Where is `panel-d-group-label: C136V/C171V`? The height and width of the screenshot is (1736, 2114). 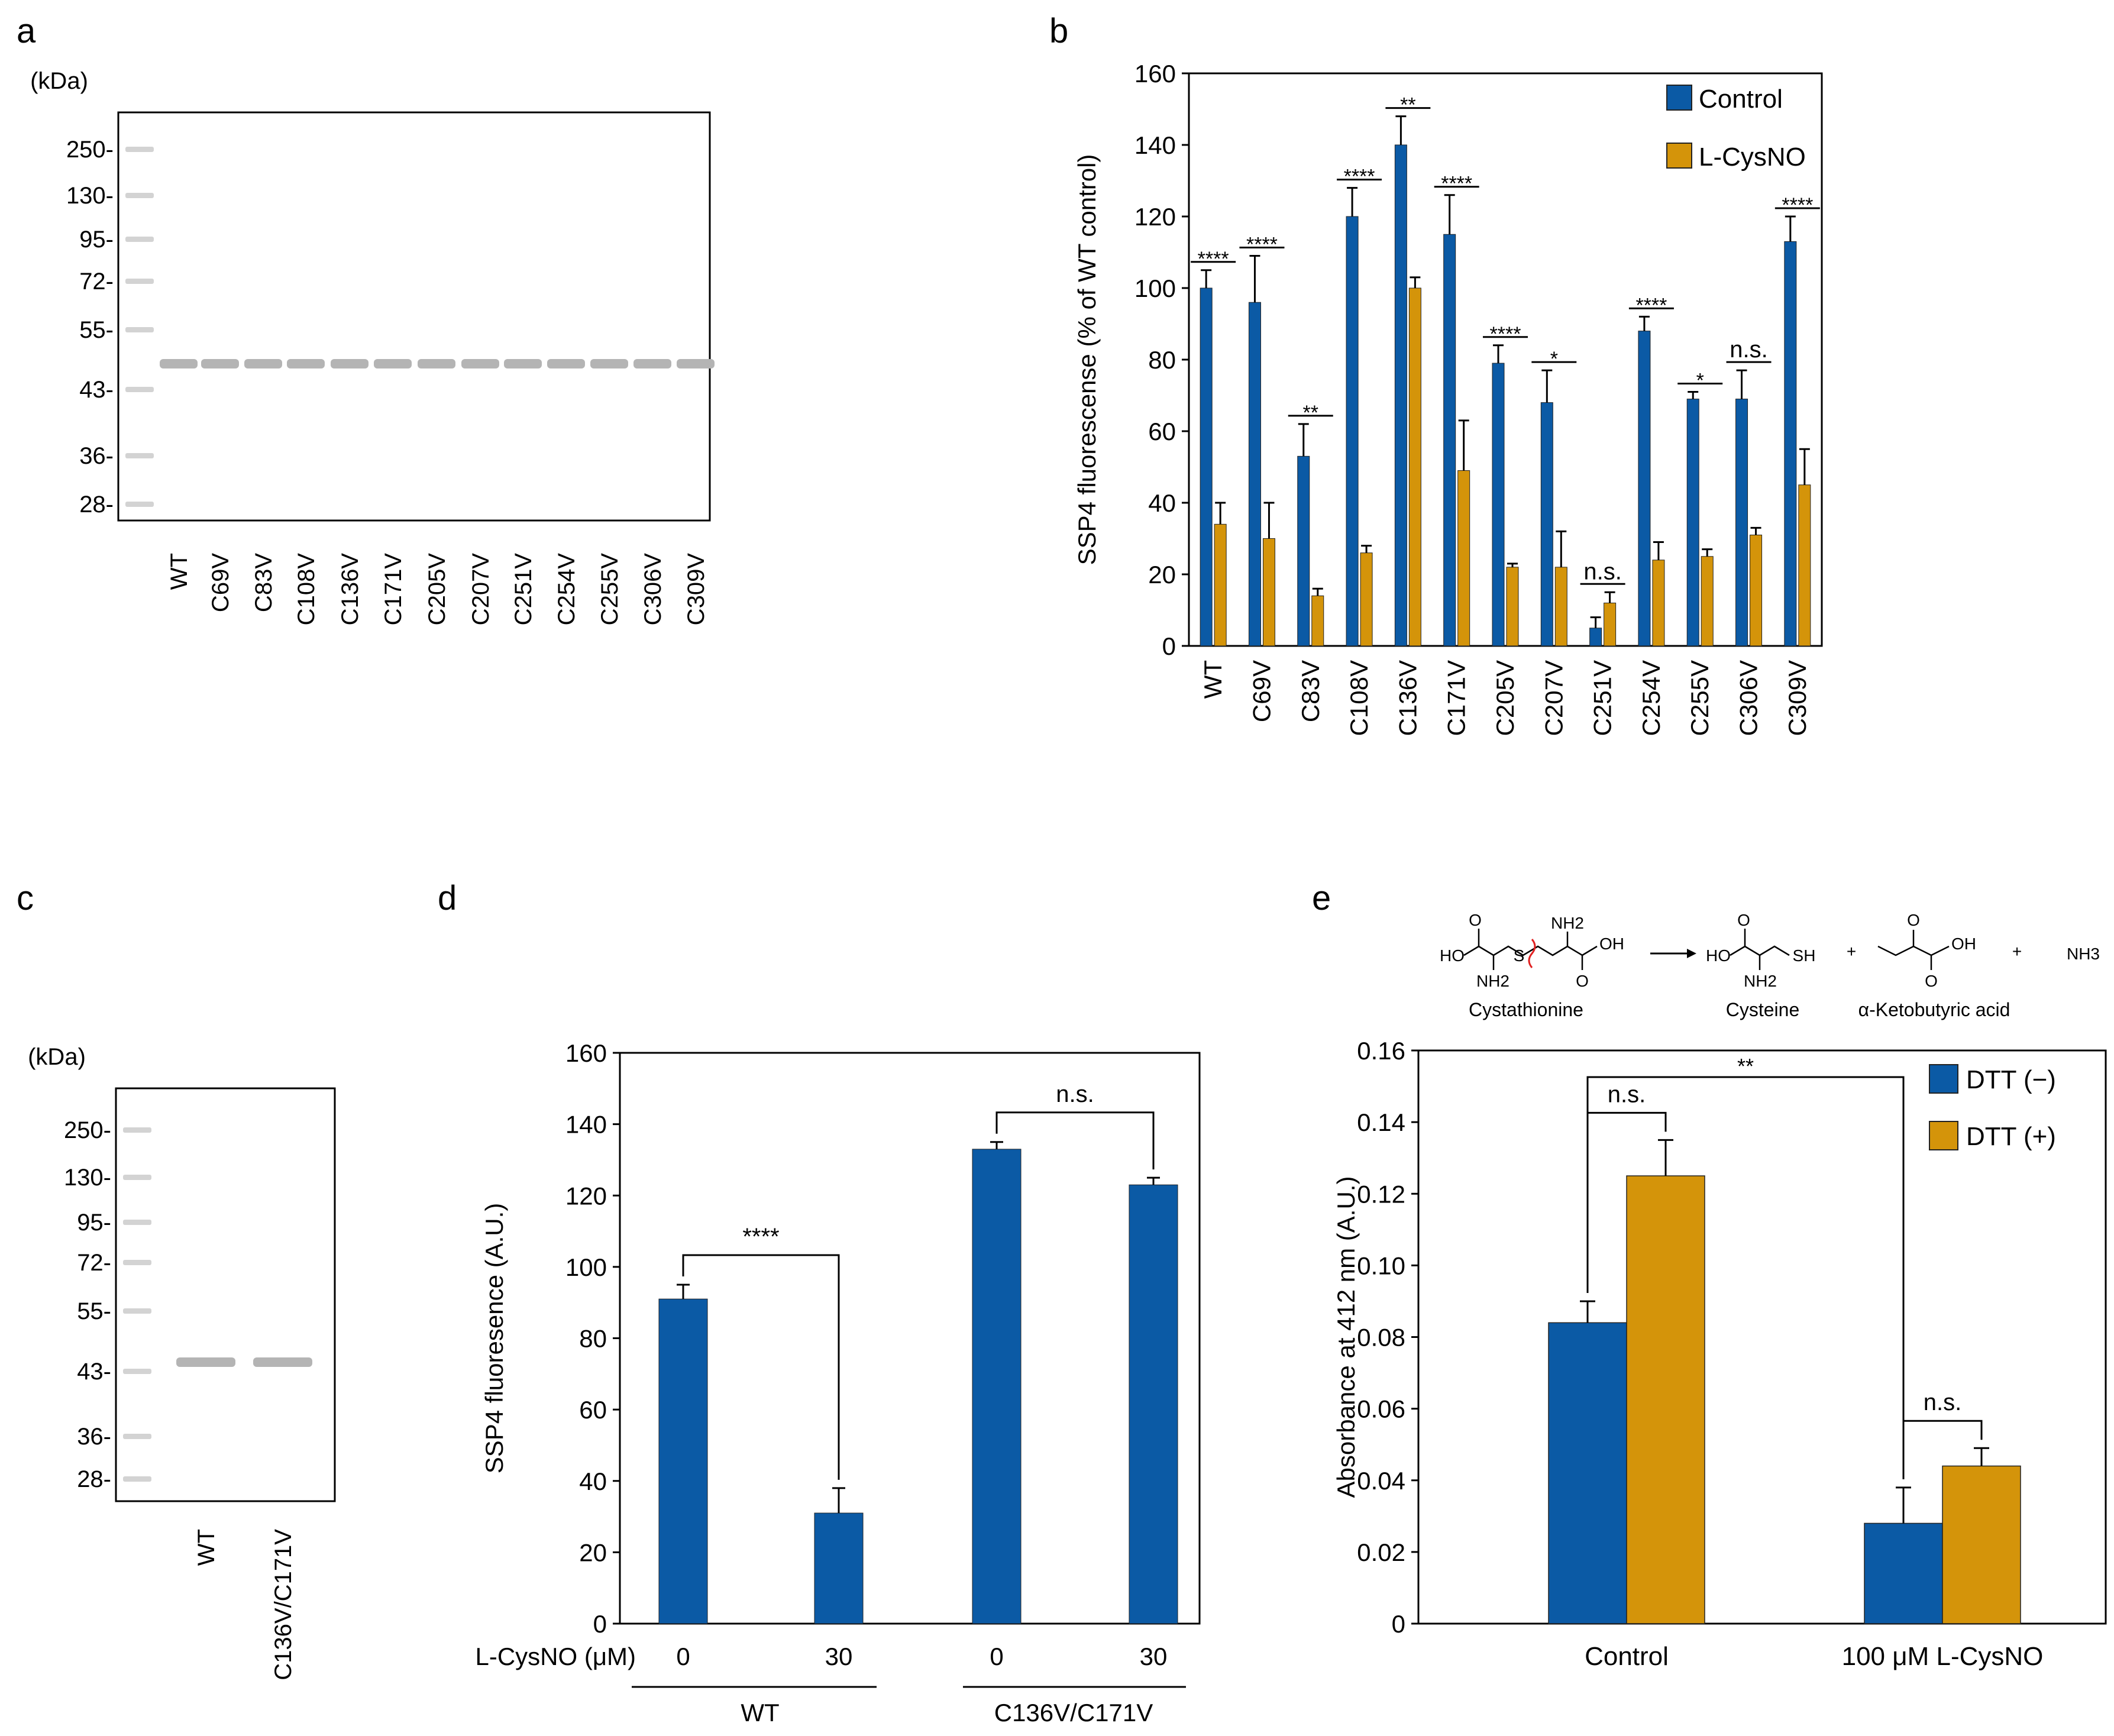
panel-d-group-label: C136V/C171V is located at coordinates (1073, 1713).